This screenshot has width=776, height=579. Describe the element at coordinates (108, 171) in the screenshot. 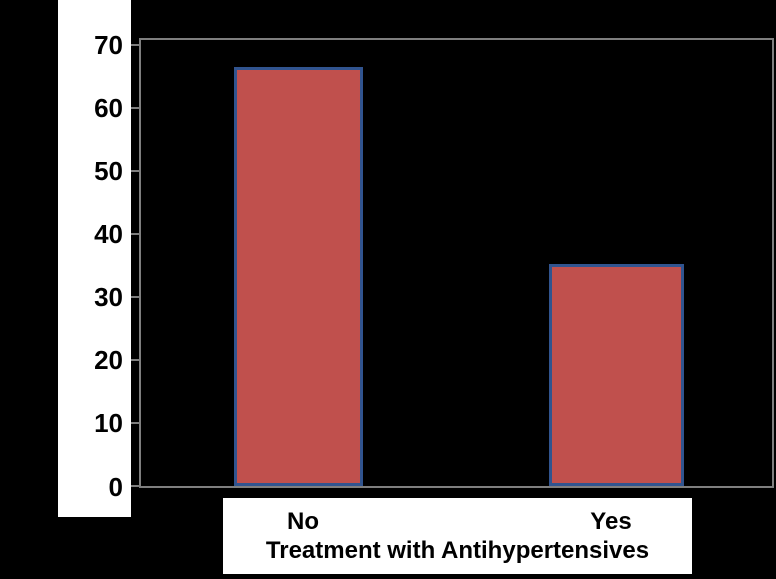

I see `y-tick-label: 50` at that location.